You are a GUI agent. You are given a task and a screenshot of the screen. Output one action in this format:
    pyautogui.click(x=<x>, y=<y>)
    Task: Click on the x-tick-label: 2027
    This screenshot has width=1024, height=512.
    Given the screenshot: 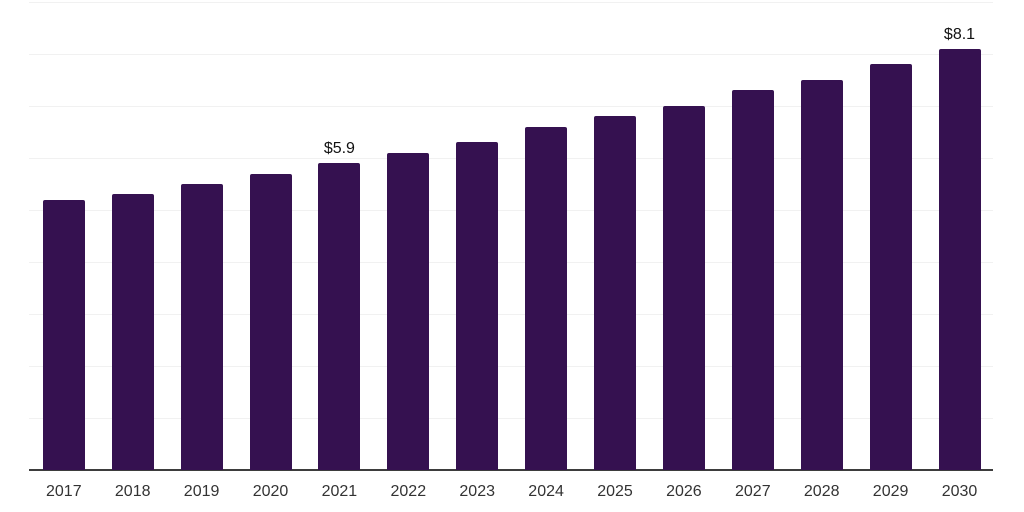 What is the action you would take?
    pyautogui.click(x=753, y=491)
    